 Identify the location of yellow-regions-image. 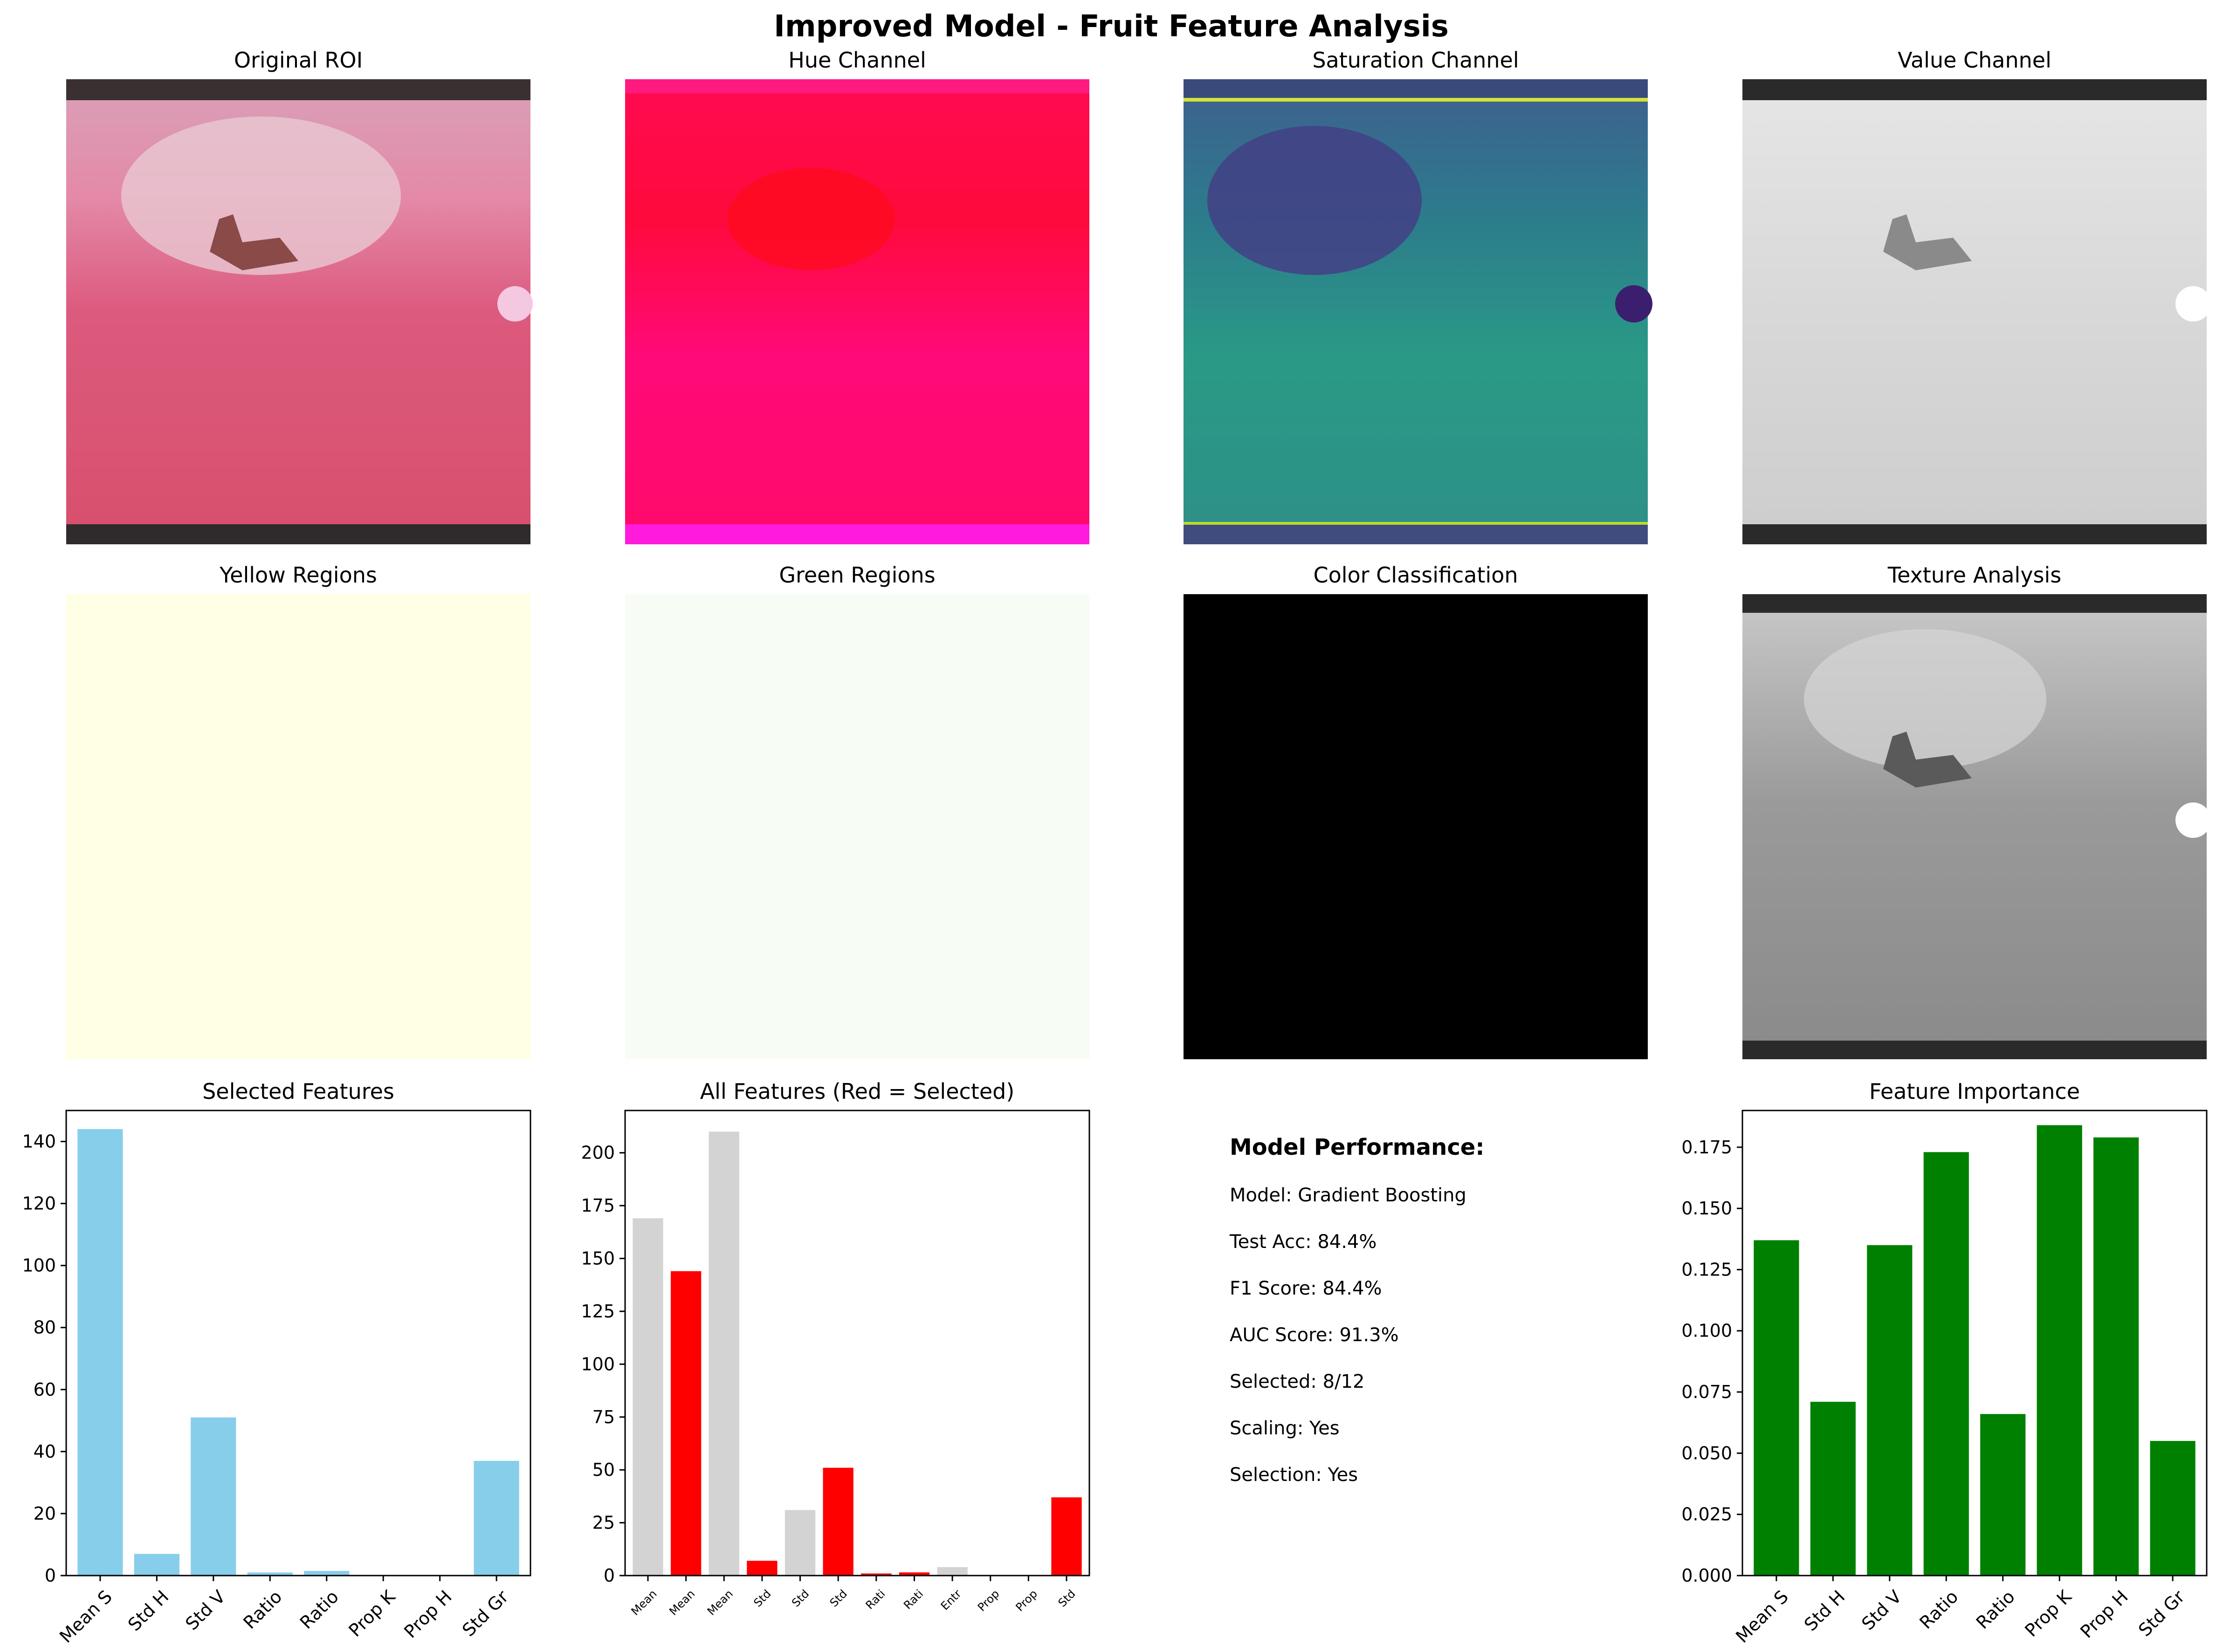
(298, 826).